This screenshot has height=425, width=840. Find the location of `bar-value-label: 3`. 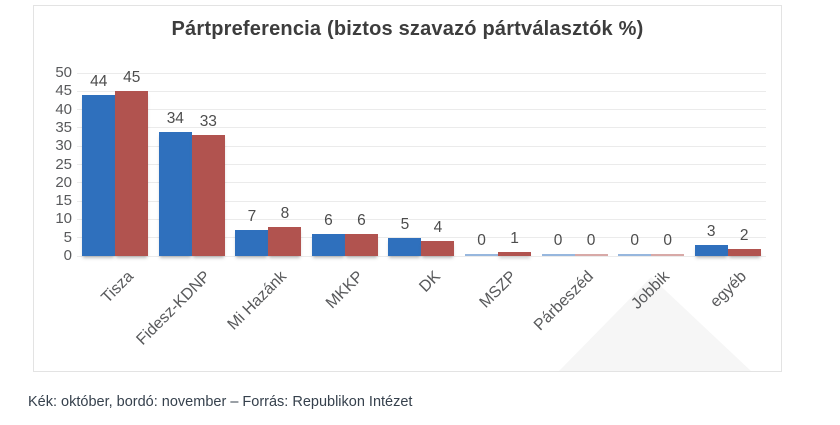

bar-value-label: 3 is located at coordinates (711, 232).